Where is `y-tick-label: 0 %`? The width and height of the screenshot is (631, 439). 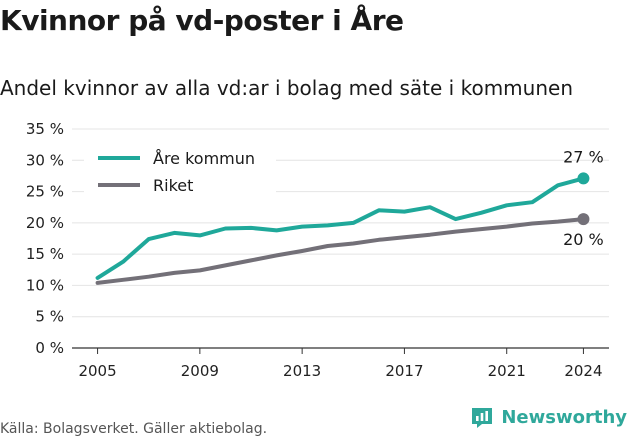
y-tick-label: 0 % is located at coordinates (49, 348).